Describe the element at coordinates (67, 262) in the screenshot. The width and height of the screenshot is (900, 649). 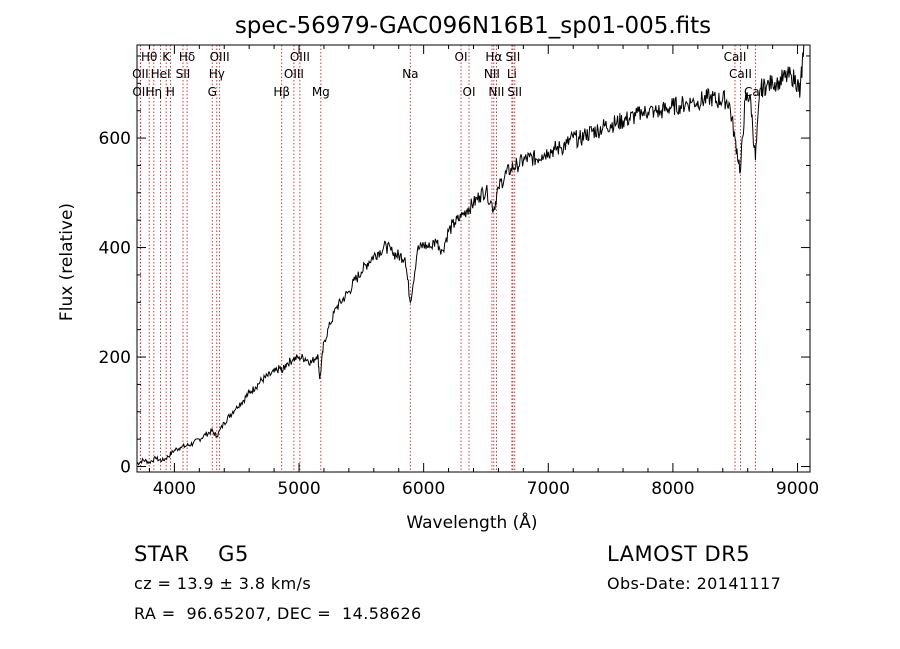
I see `y-axis-label: Flux (relative)` at that location.